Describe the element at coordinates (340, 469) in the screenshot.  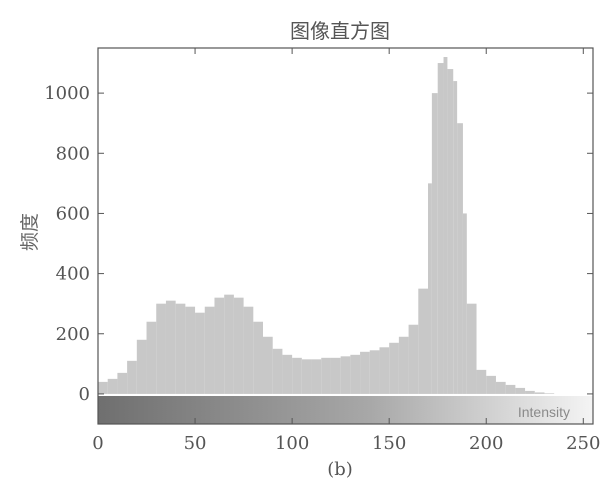
I see `figure-caption: (b)` at that location.